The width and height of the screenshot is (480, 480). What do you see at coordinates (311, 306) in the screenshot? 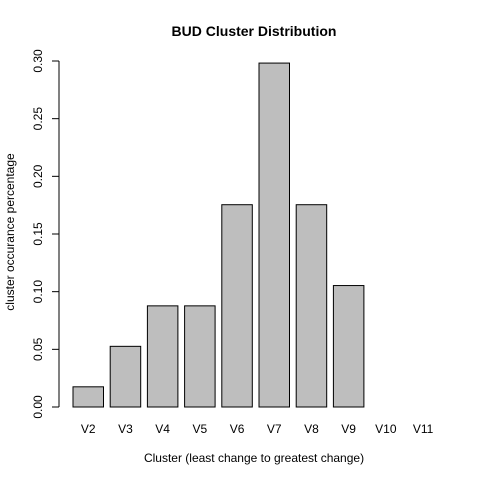
I see `bar-v8` at bounding box center [311, 306].